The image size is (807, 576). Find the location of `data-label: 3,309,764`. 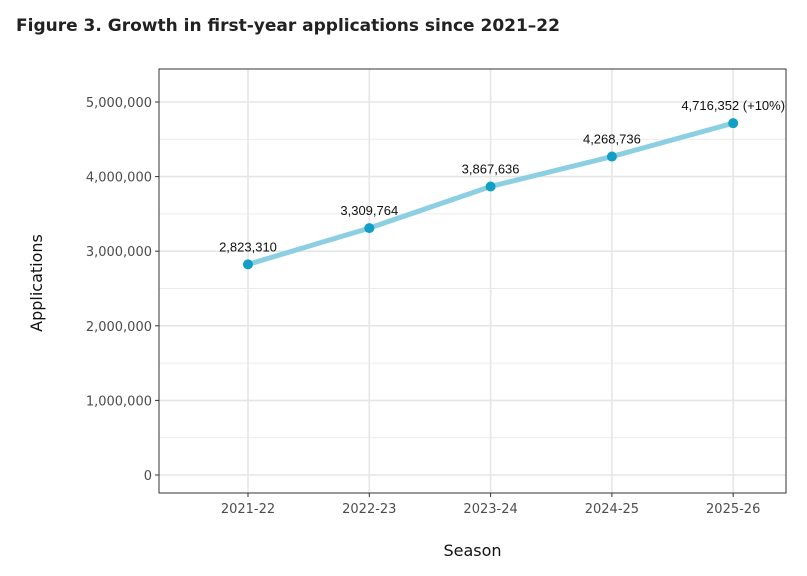

data-label: 3,309,764 is located at coordinates (369, 210).